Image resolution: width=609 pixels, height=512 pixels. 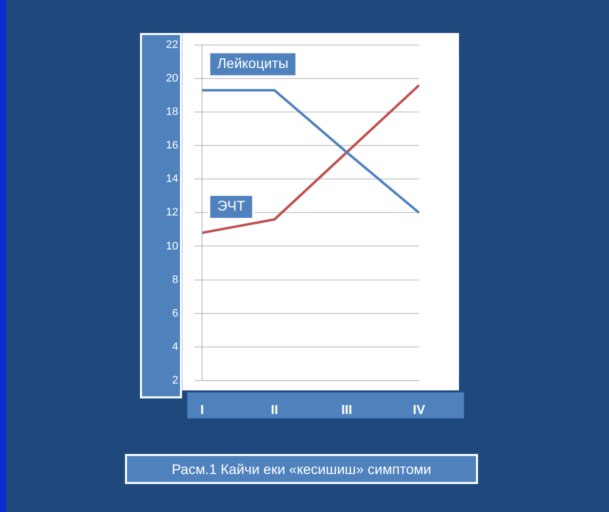 What do you see at coordinates (172, 146) in the screenshot?
I see `y-tick-label: 16` at bounding box center [172, 146].